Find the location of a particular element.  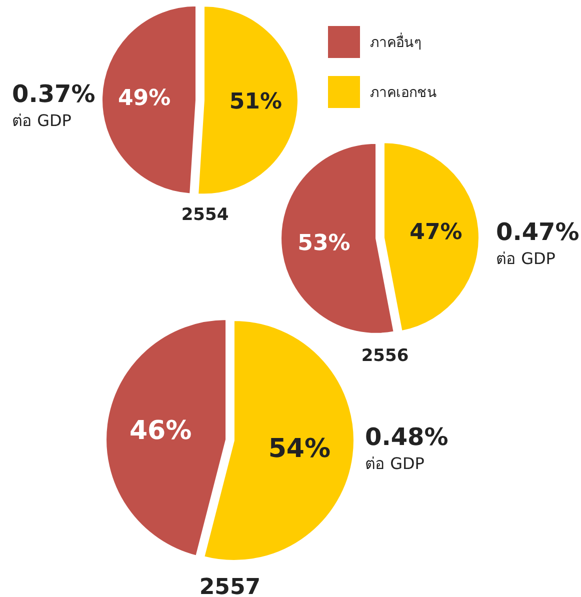

data-label: 49% is located at coordinates (144, 98).